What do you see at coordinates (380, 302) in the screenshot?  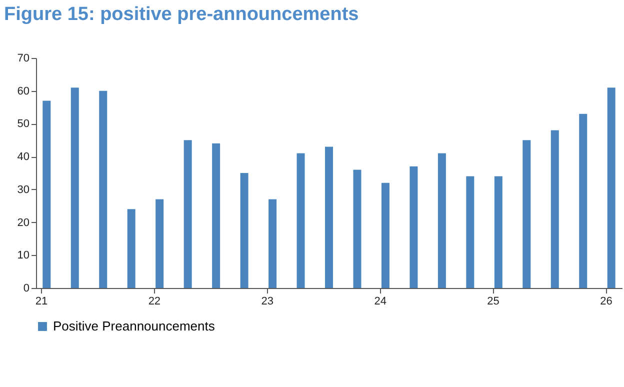 I see `x-tick-label: 24` at bounding box center [380, 302].